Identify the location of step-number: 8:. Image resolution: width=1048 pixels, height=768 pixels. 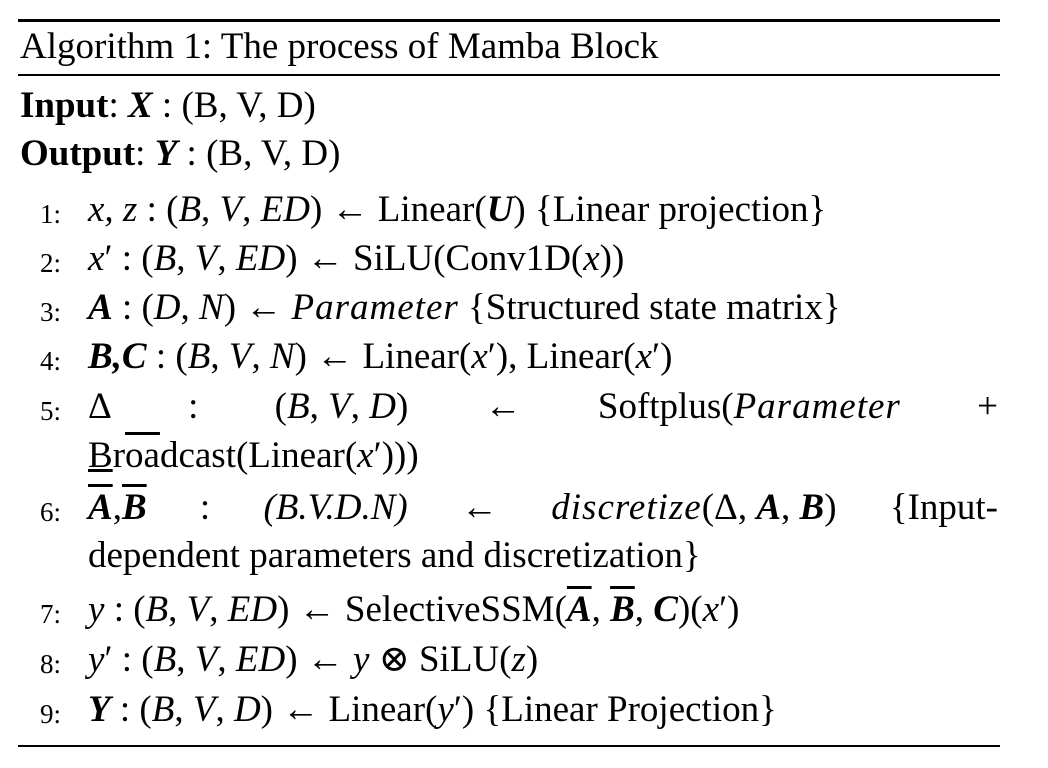
(51, 664).